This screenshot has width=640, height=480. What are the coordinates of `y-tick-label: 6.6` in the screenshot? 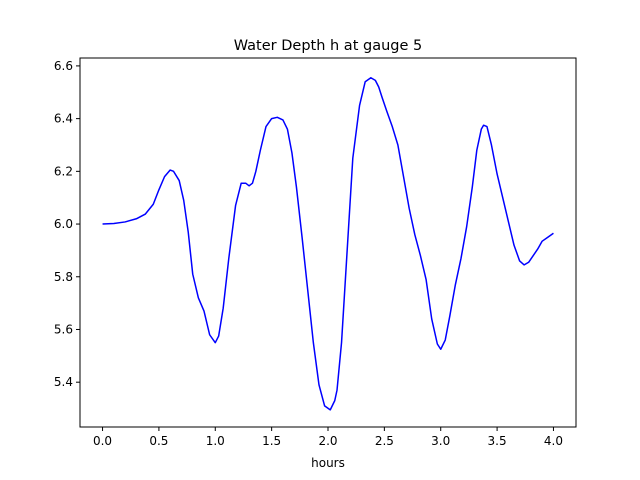 It's located at (63, 66).